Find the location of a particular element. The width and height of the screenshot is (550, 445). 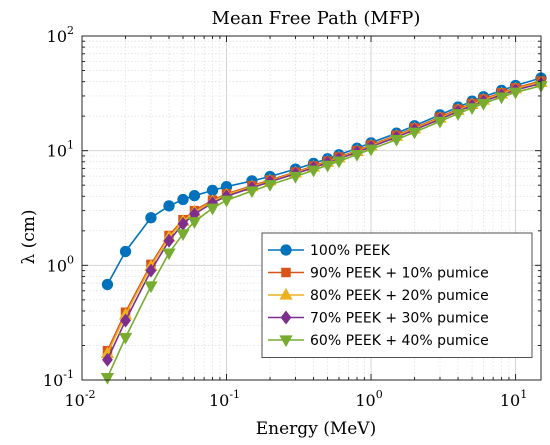

y-tick-label: 10⁰ is located at coordinates (60, 264).